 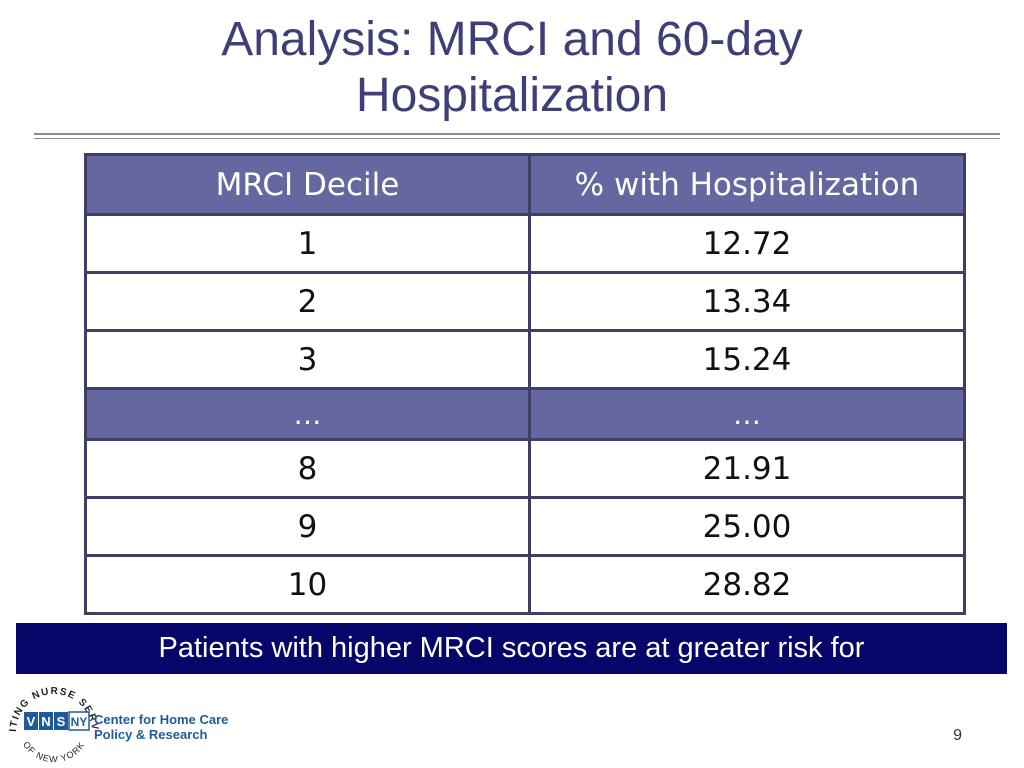 I want to click on header-mrci-decile: MRCI Decile, so click(x=307, y=184).